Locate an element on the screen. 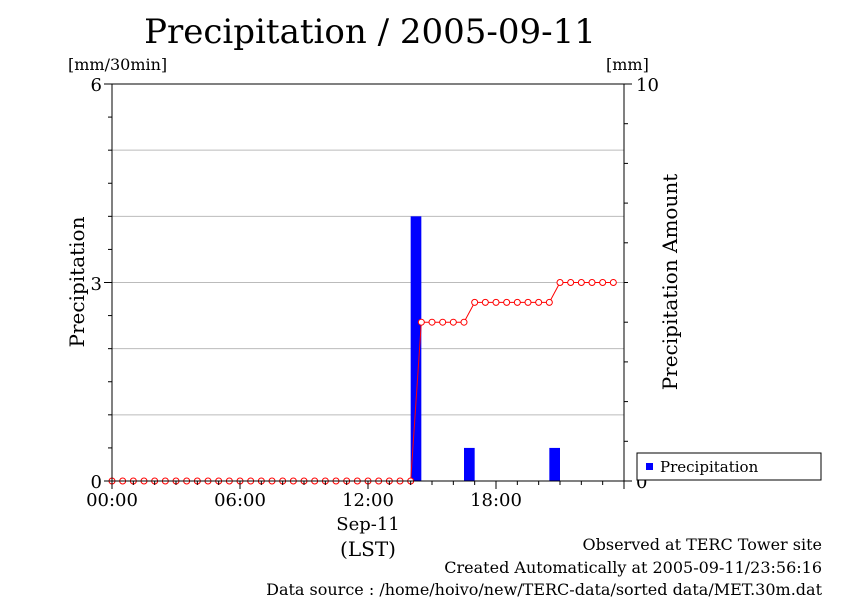 Image resolution: width=842 pixels, height=599 pixels. right-tick-label: 10 is located at coordinates (647, 85).